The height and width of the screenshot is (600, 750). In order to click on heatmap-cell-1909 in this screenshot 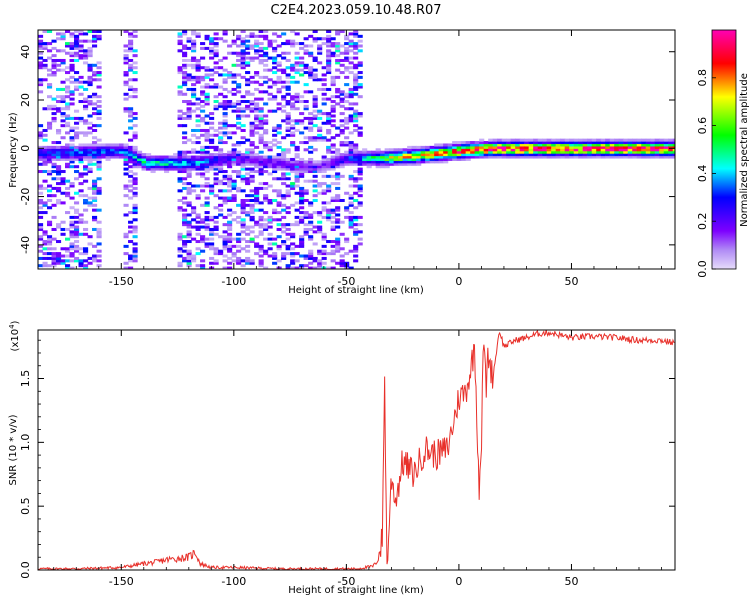, I will do `click(297, 210)`.